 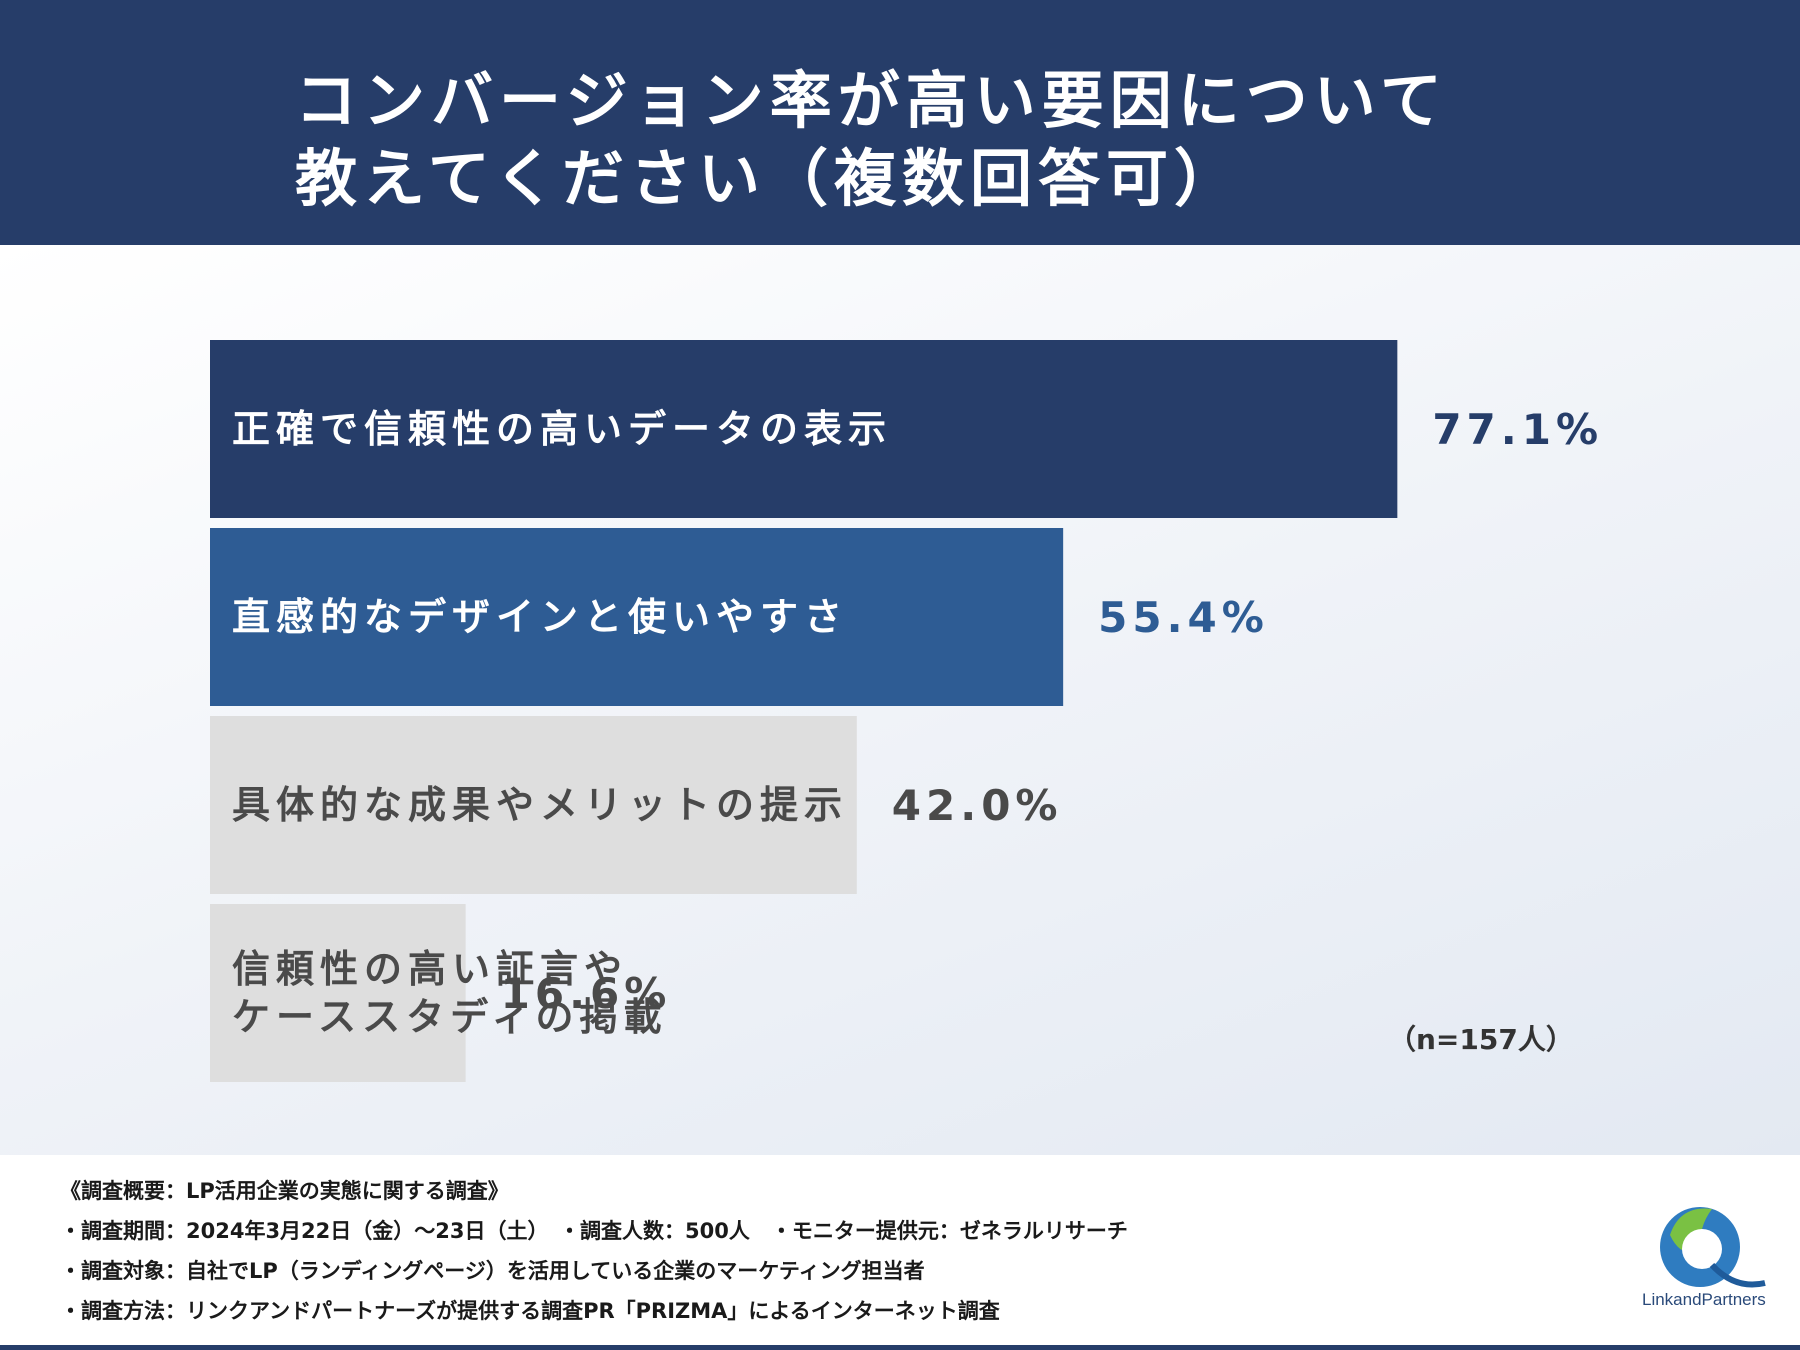 What do you see at coordinates (1713, 1247) in the screenshot?
I see `company-logo-icon` at bounding box center [1713, 1247].